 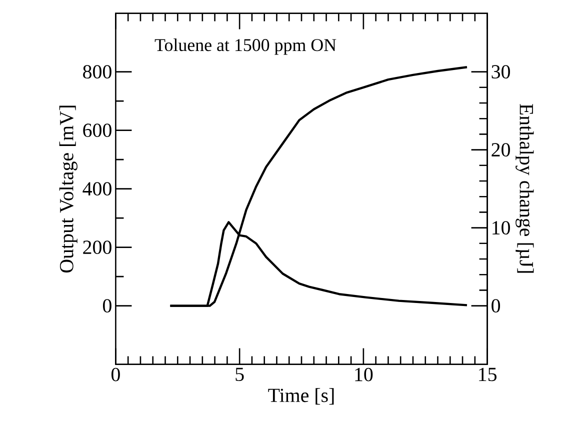 What do you see at coordinates (501, 150) in the screenshot?
I see `y2-tick-label: 20` at bounding box center [501, 150].